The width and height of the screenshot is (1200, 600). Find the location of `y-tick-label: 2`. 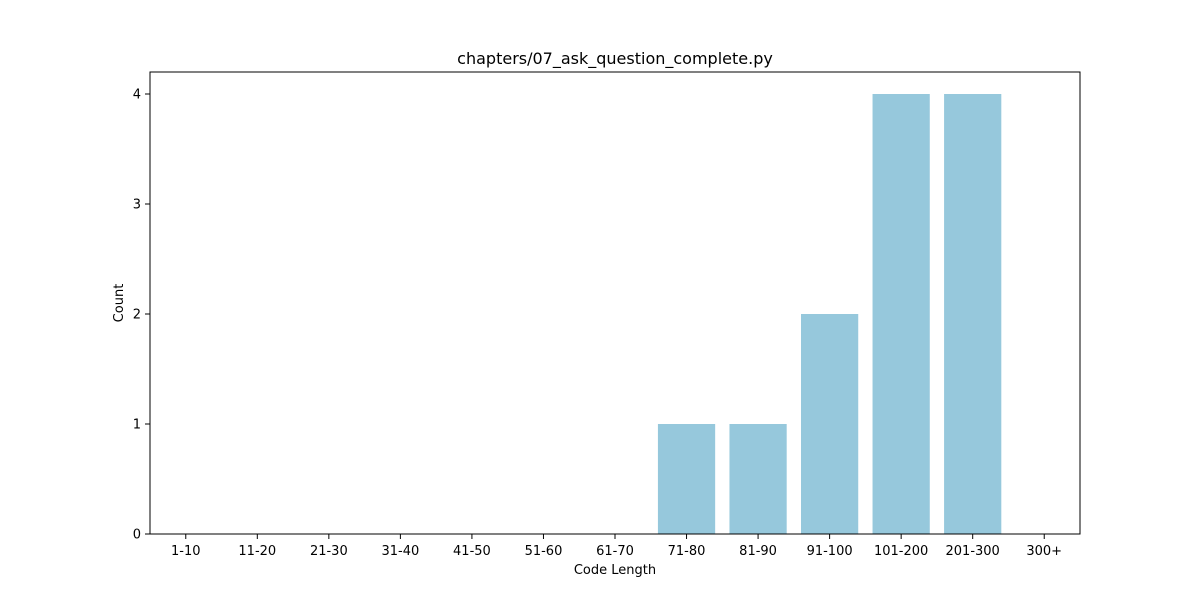

y-tick-label: 2 is located at coordinates (137, 315).